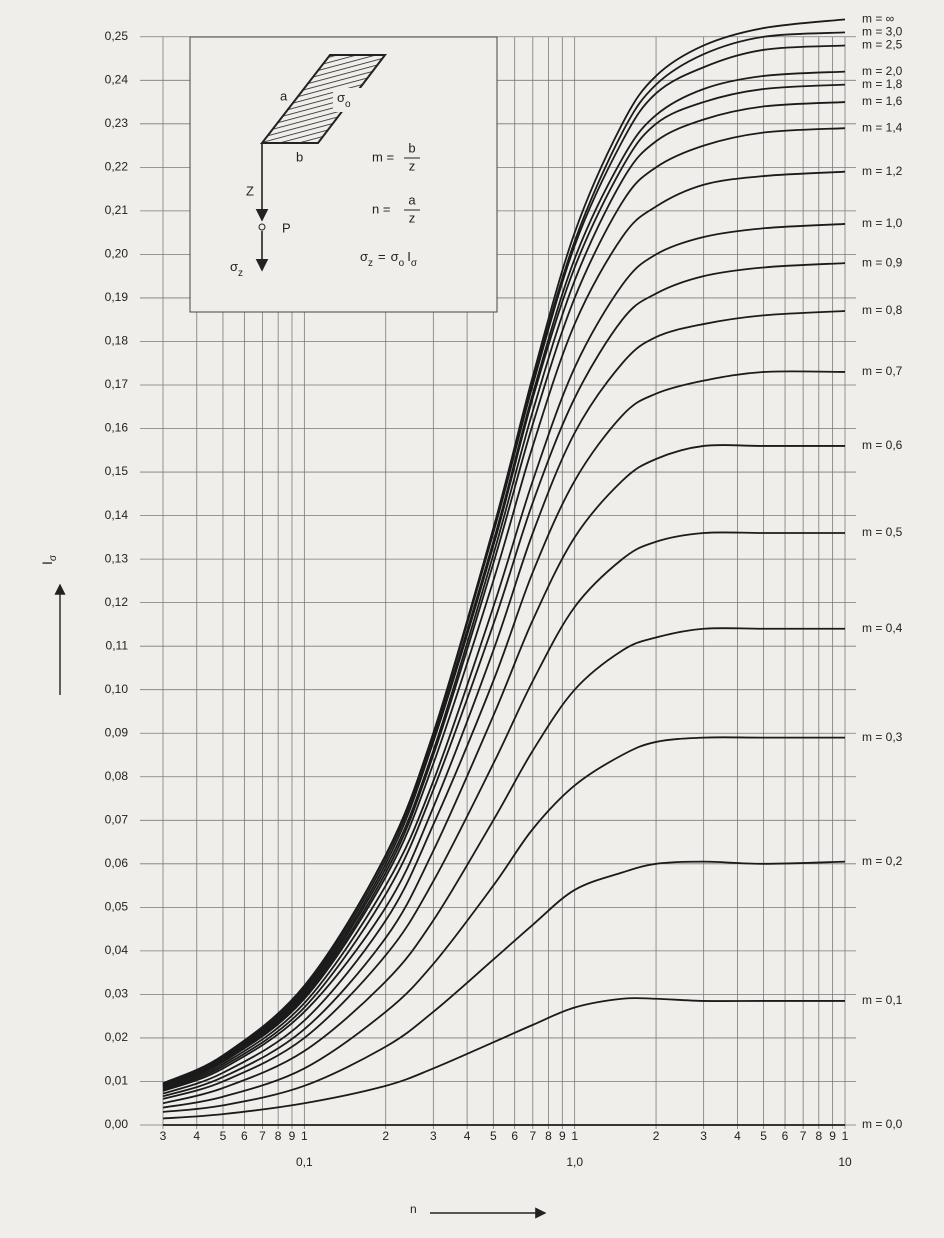 The height and width of the screenshot is (1238, 944). I want to click on curve-label: m = 1,4, so click(882, 127).